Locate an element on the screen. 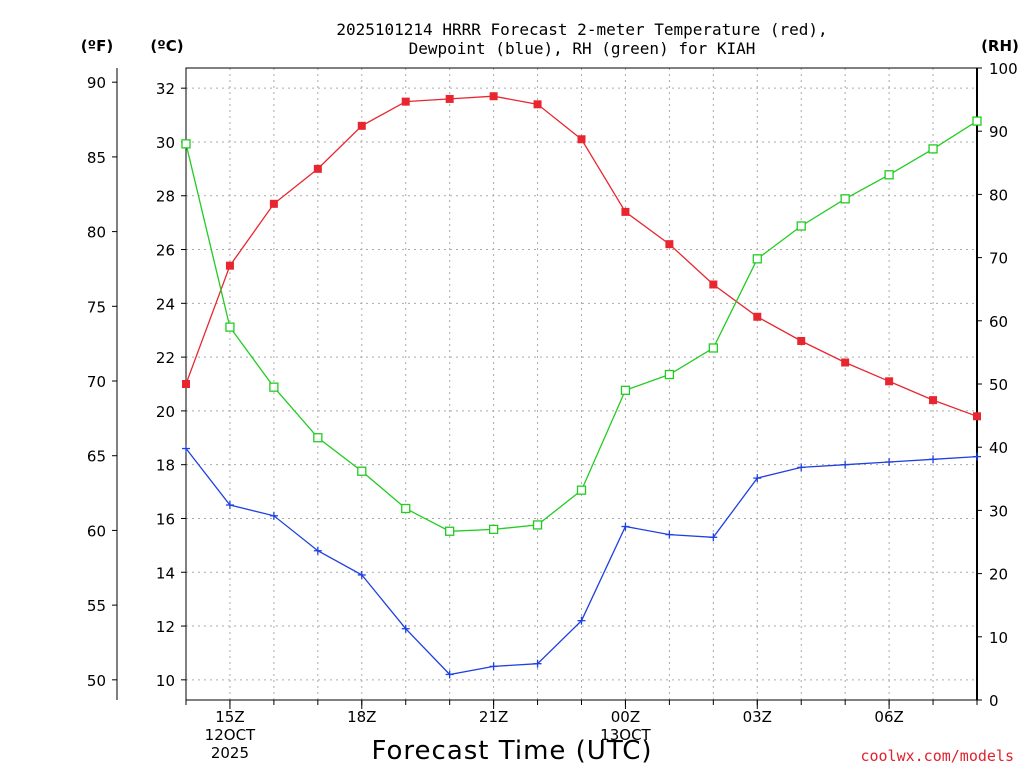 The height and width of the screenshot is (768, 1024). celsius-tick-label: 32 is located at coordinates (165, 89).